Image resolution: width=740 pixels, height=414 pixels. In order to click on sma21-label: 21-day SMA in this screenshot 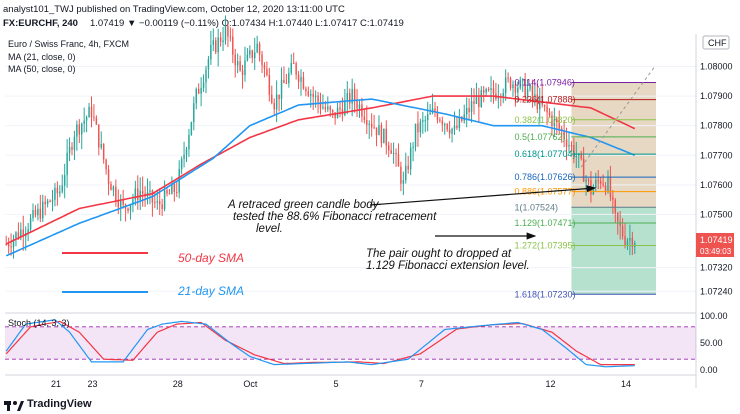, I will do `click(210, 291)`.